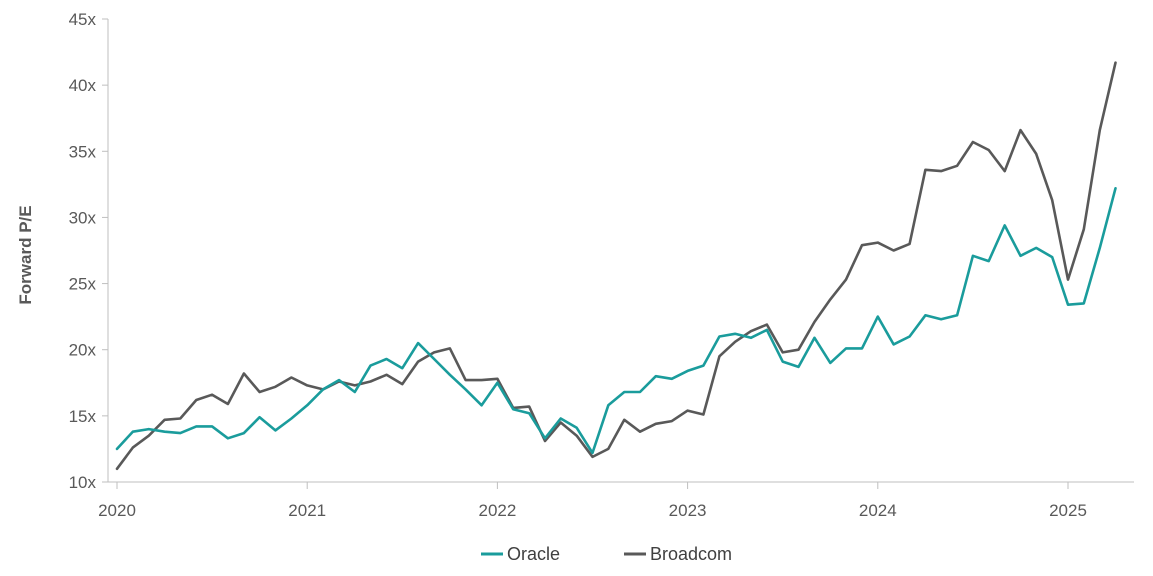 The image size is (1153, 576). What do you see at coordinates (497, 510) in the screenshot?
I see `x-tick-label: 2022` at bounding box center [497, 510].